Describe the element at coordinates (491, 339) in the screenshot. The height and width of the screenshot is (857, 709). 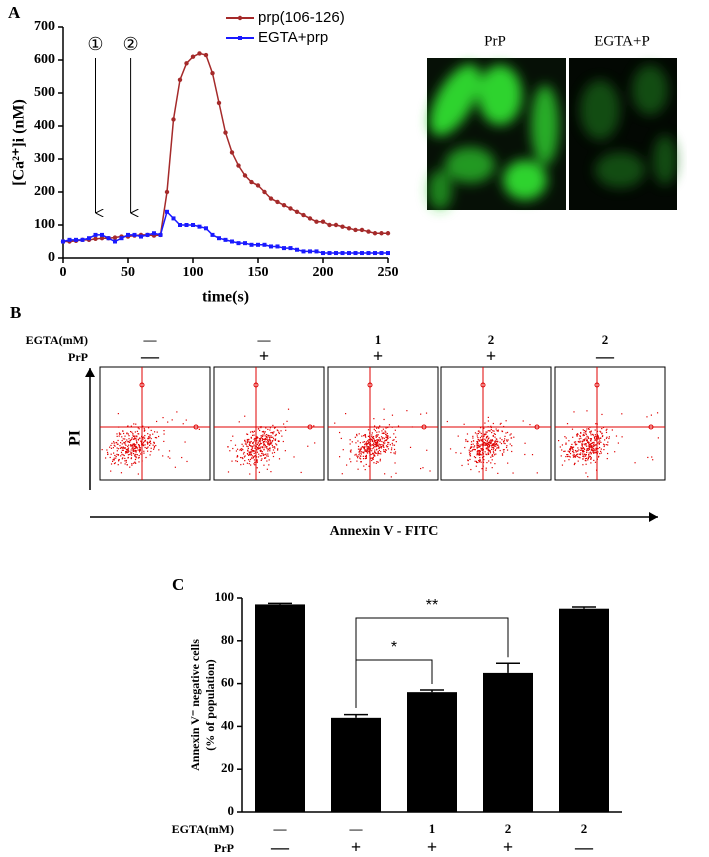
I see `condition-value: 2` at that location.